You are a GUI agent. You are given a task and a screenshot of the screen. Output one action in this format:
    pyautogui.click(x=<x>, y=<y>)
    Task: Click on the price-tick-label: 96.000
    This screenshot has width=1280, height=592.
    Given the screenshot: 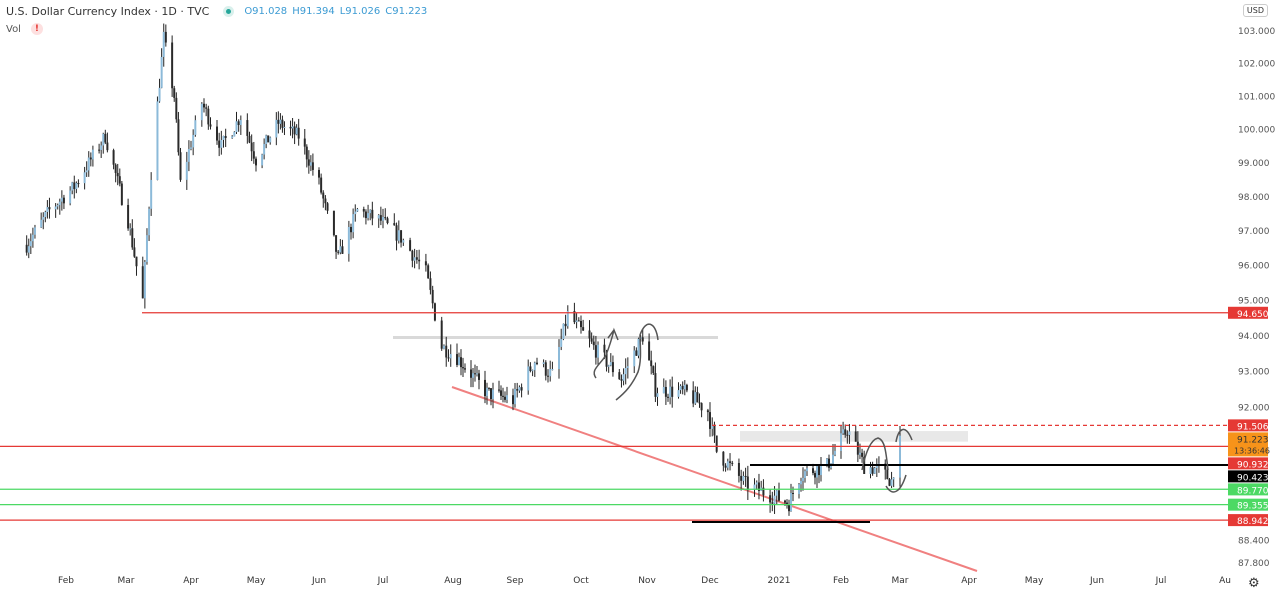 What is the action you would take?
    pyautogui.click(x=1254, y=267)
    